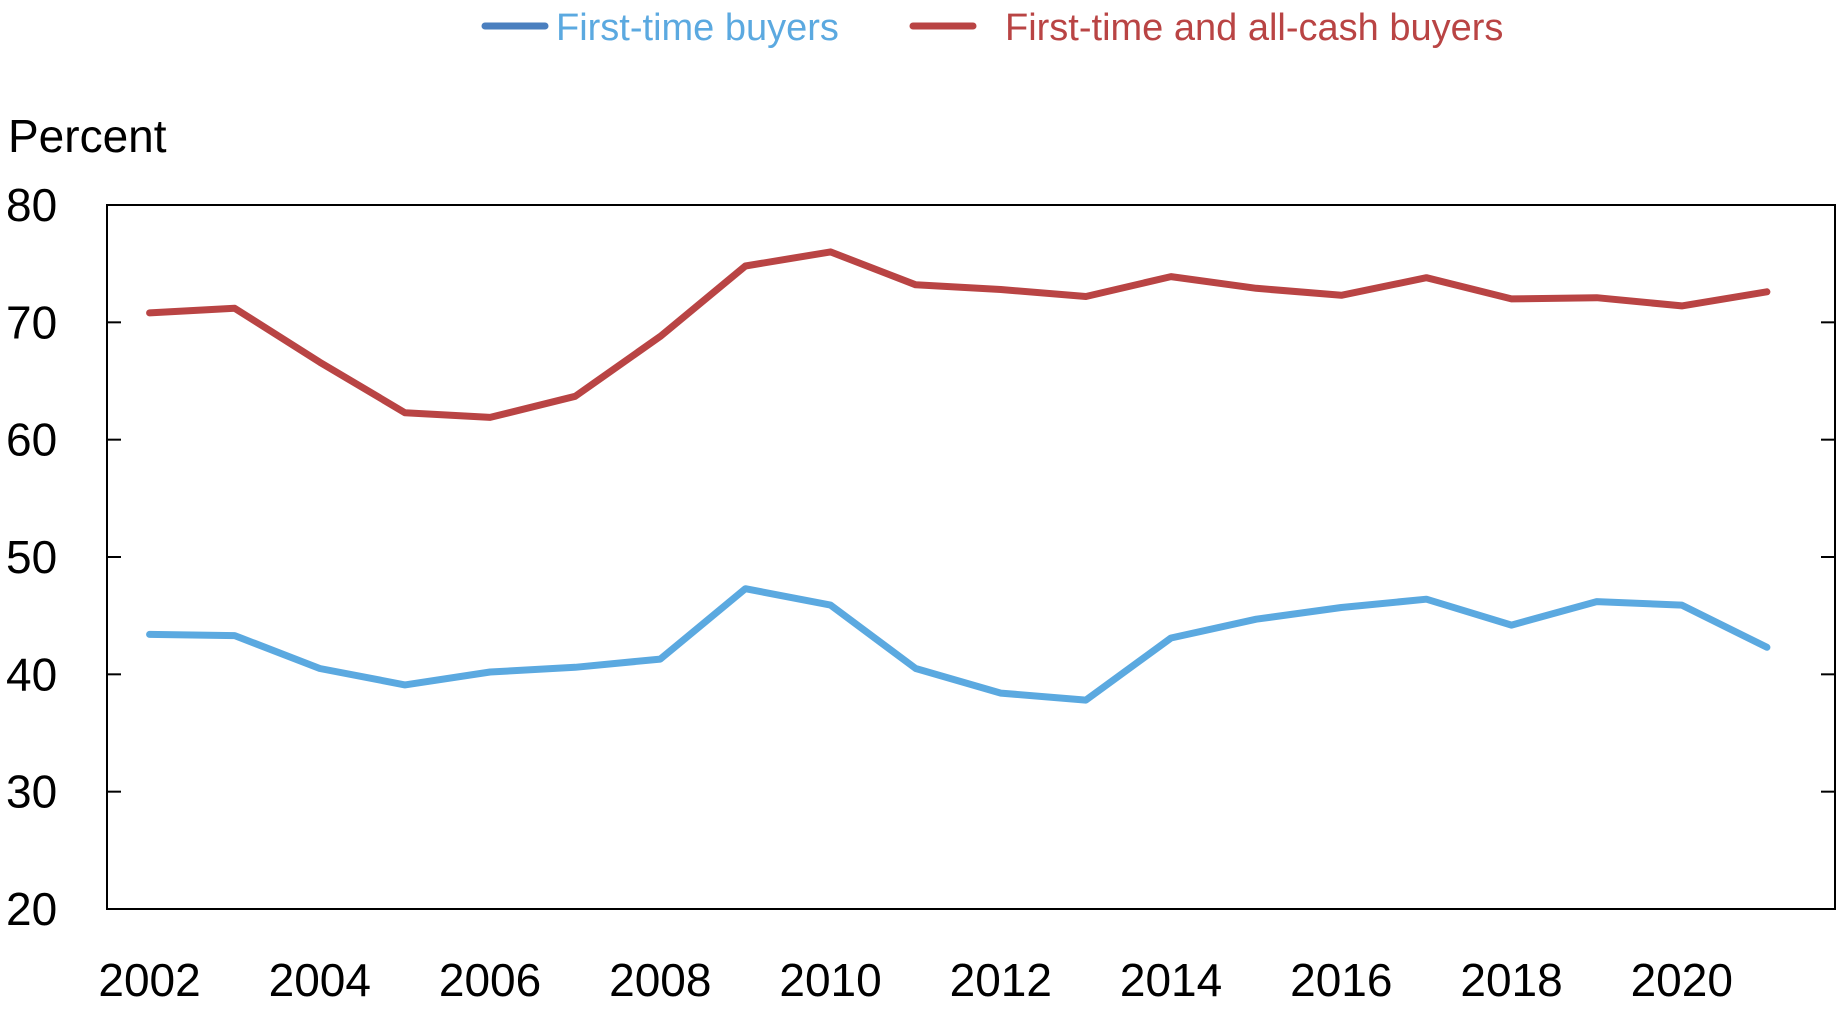  What do you see at coordinates (1511, 980) in the screenshot?
I see `x-tick-label-2018: 2018` at bounding box center [1511, 980].